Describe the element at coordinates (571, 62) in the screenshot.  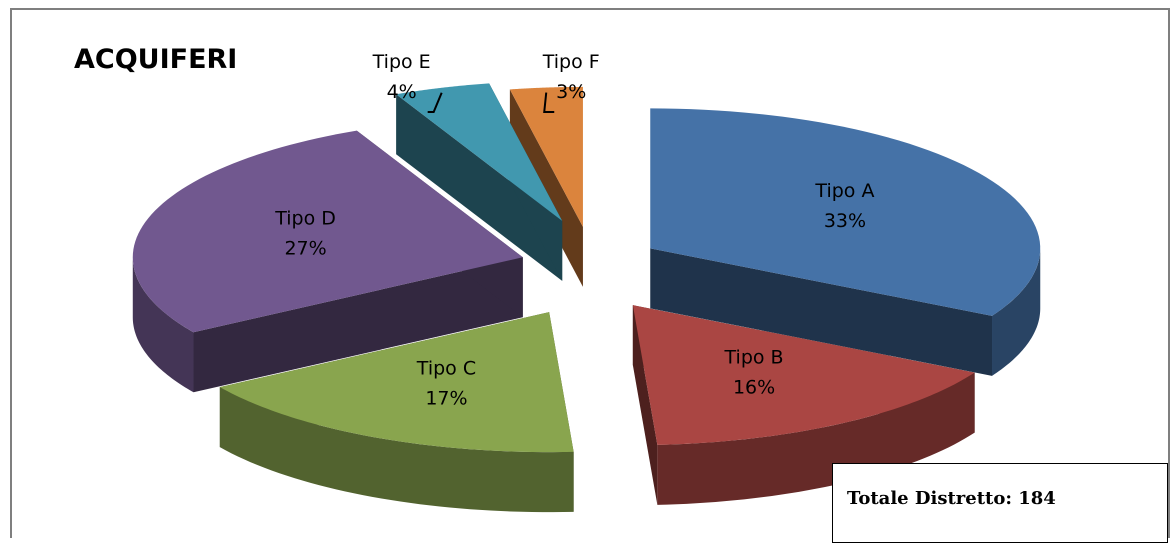
I see `slice-label-tipo-f: Tipo F` at that location.